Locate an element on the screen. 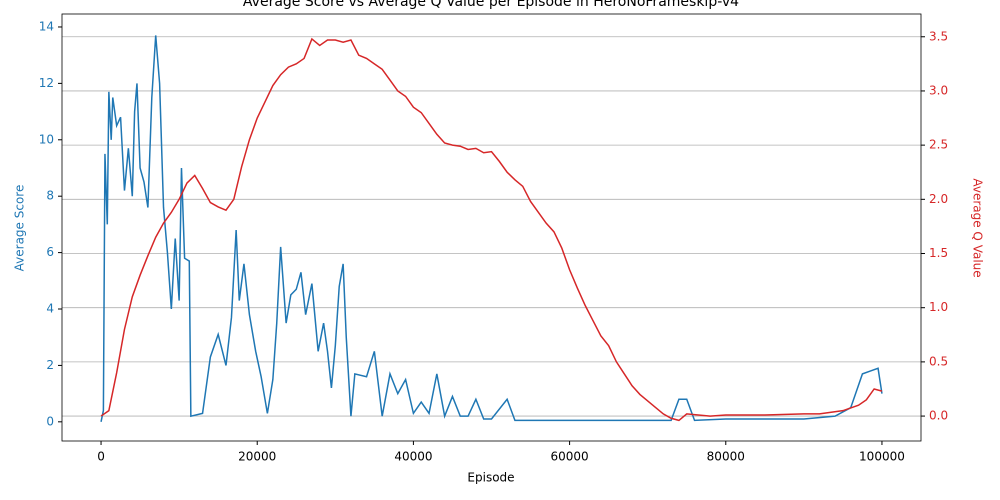 Image resolution: width=1000 pixels, height=500 pixels. x-tick-label: 80000 is located at coordinates (726, 457).